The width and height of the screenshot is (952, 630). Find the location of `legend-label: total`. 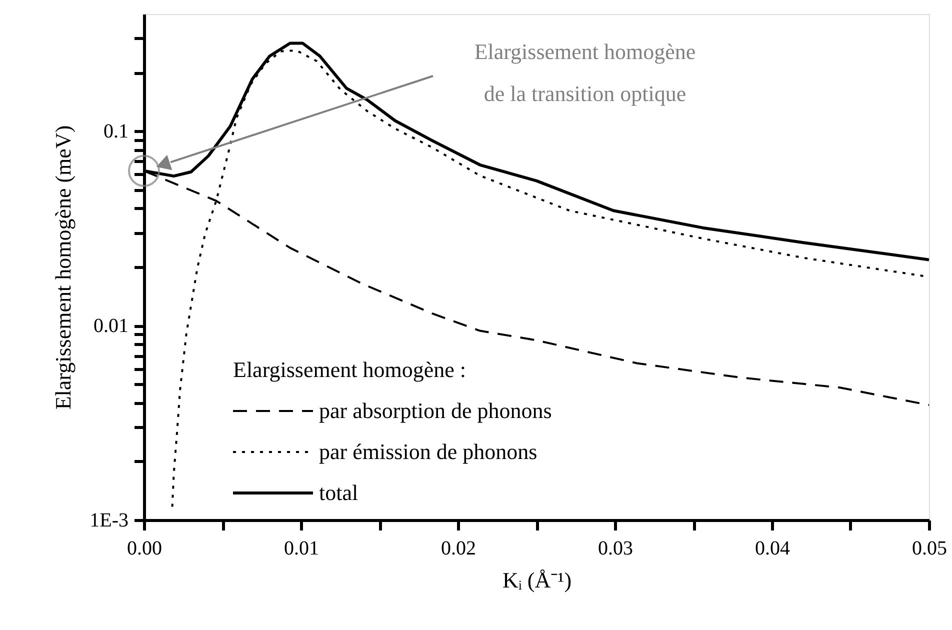

legend-label: total is located at coordinates (338, 492).